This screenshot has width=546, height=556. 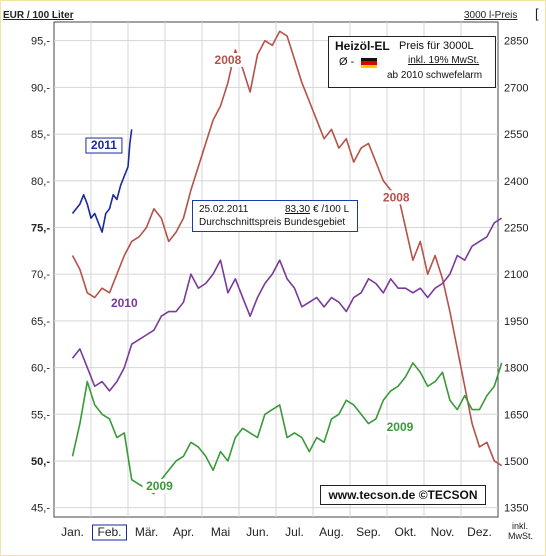 What do you see at coordinates (40, 415) in the screenshot?
I see `y-tick-label-left: 55,-` at bounding box center [40, 415].